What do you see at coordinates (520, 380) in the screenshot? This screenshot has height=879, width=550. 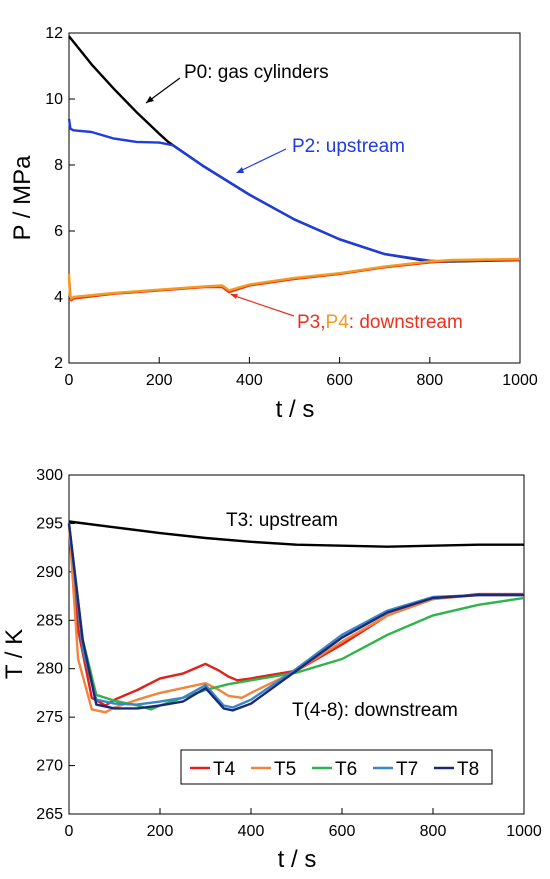 I see `pressure-x-tick-label: 1000` at bounding box center [520, 380].